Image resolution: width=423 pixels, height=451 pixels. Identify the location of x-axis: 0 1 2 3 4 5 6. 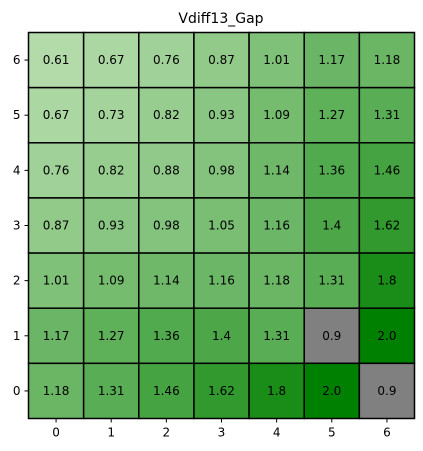
(221, 429).